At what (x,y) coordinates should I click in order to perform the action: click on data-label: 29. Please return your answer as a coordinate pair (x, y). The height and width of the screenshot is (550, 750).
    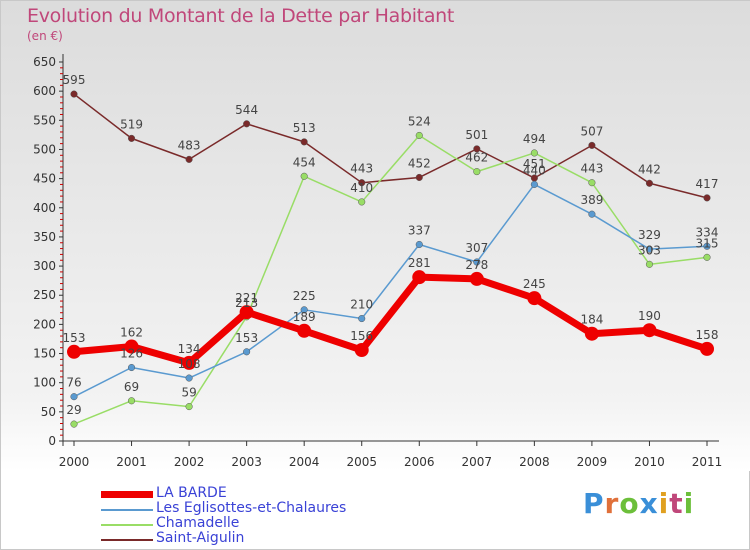
    Looking at the image, I should click on (73, 410).